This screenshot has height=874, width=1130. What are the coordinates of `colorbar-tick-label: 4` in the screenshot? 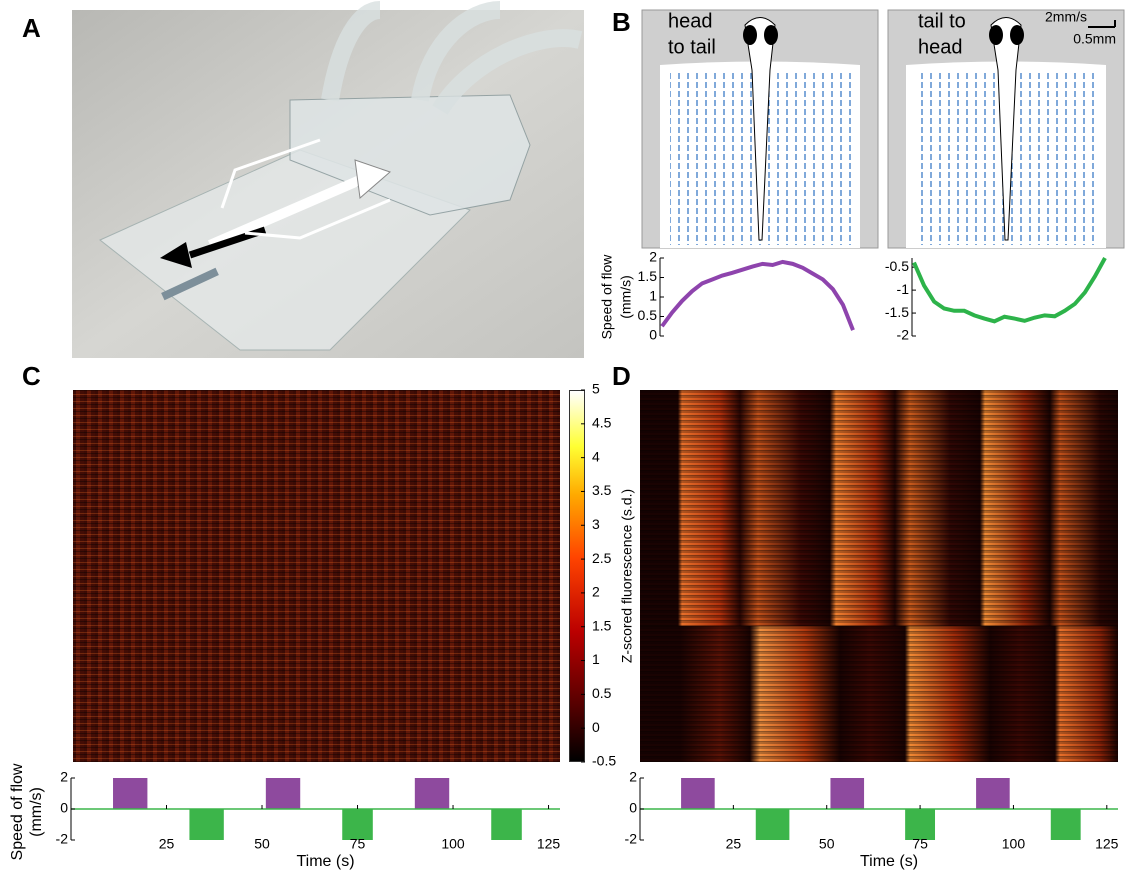 It's located at (596, 456).